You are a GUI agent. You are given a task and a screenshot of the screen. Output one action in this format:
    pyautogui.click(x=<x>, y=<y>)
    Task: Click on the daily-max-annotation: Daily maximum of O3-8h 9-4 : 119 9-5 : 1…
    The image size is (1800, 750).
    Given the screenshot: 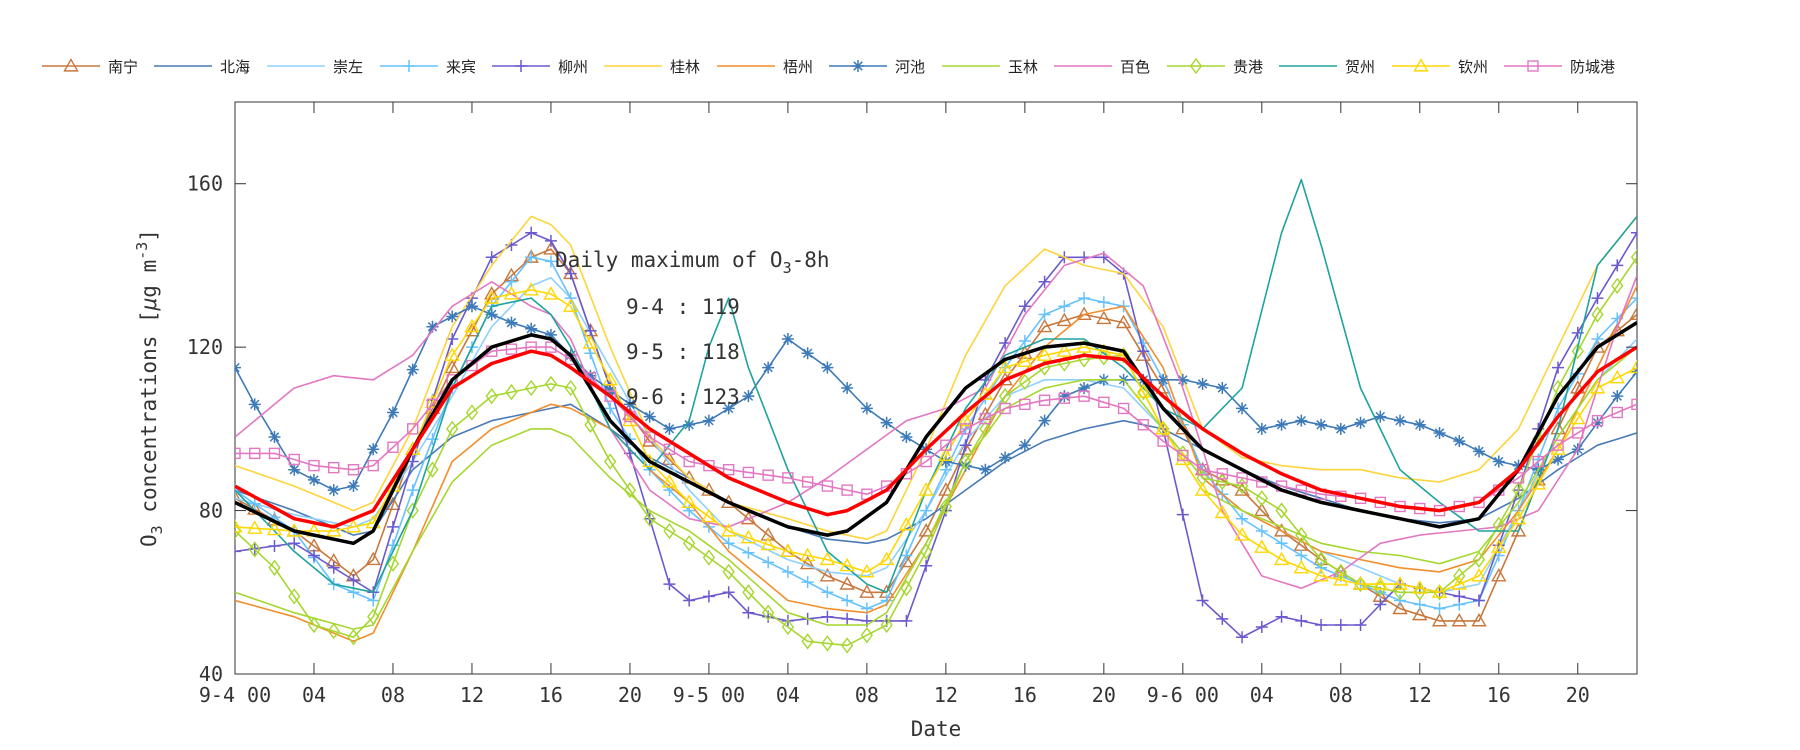 What is the action you would take?
    pyautogui.click(x=692, y=328)
    